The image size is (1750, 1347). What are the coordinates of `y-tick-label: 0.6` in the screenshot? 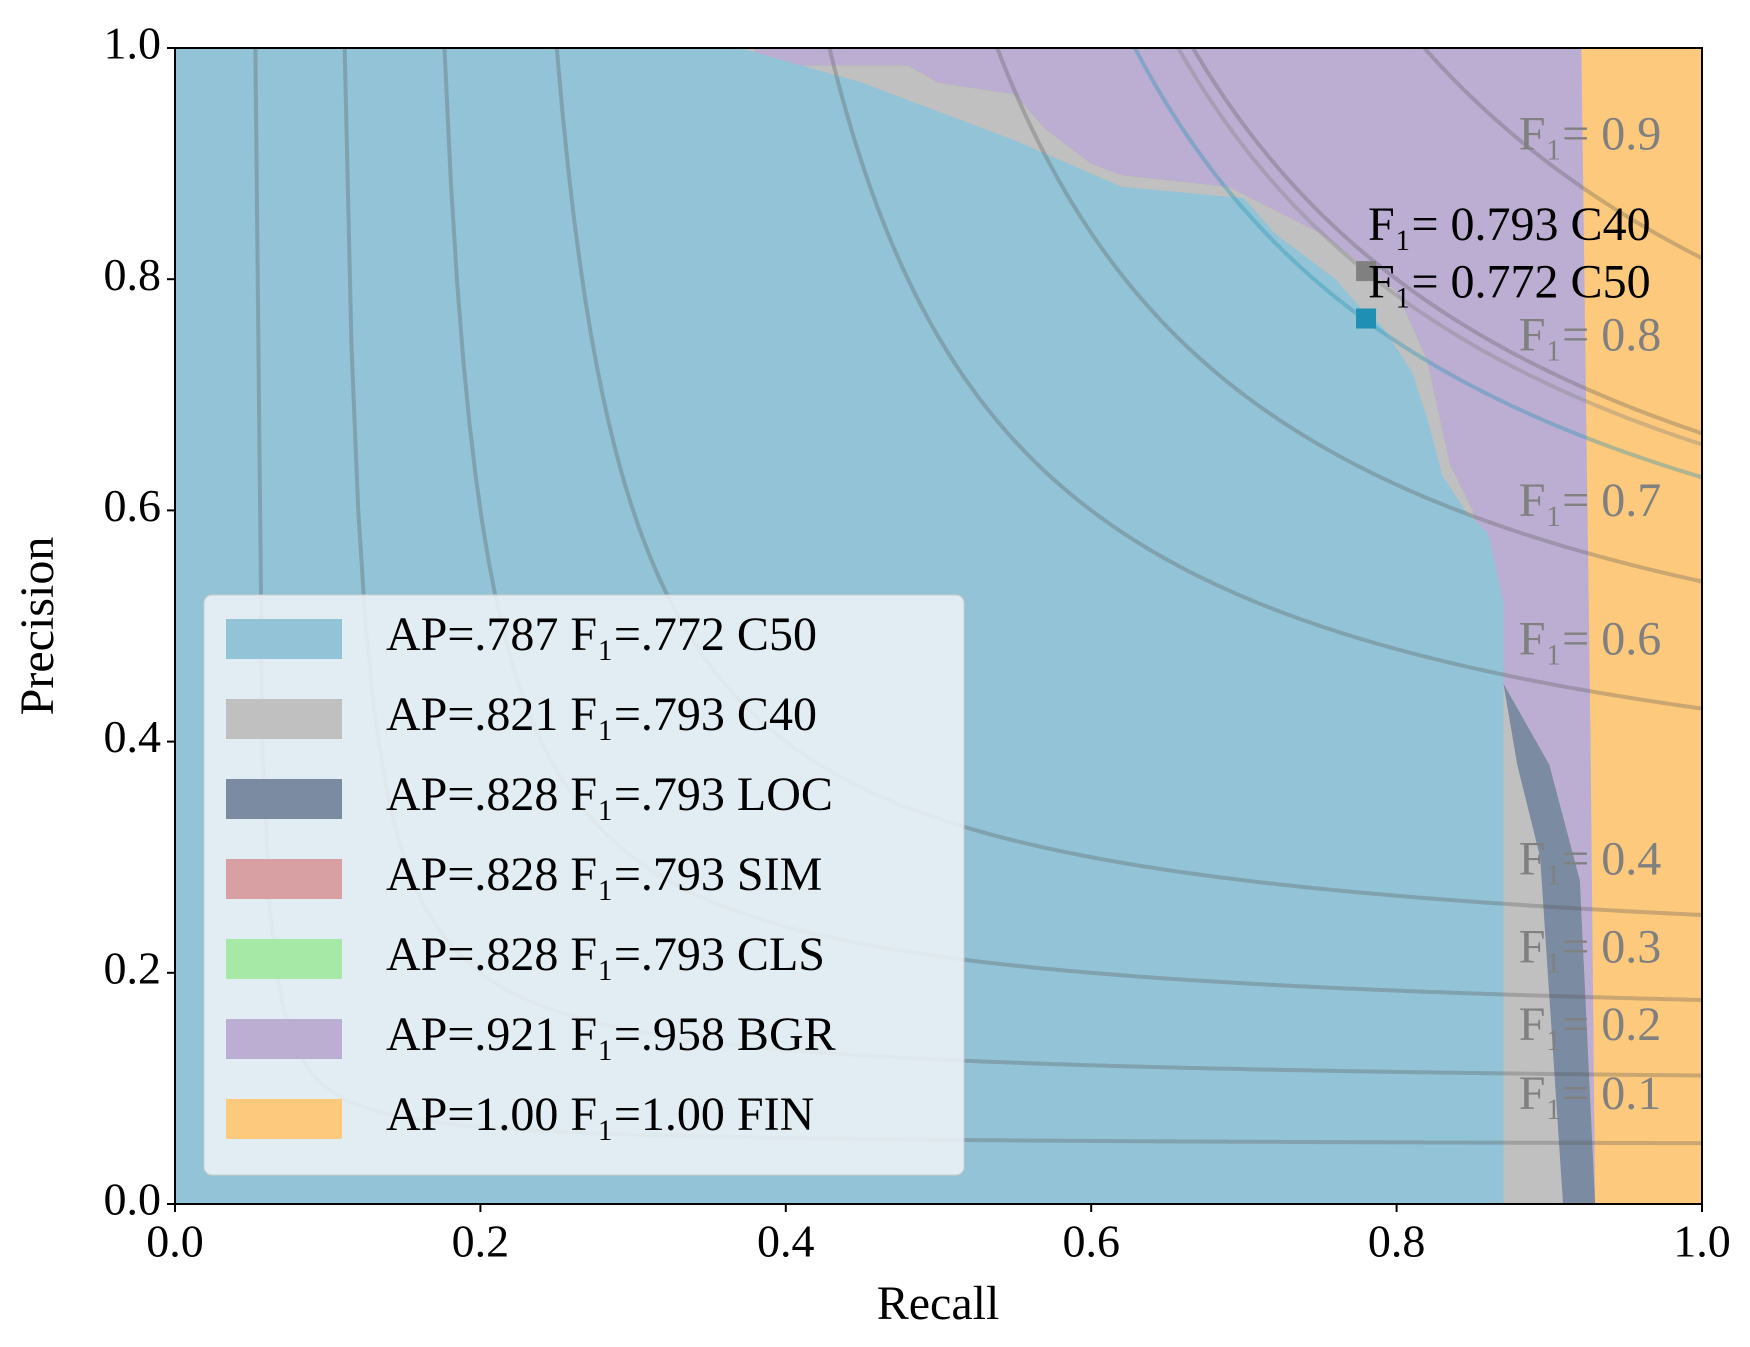 It's located at (133, 505).